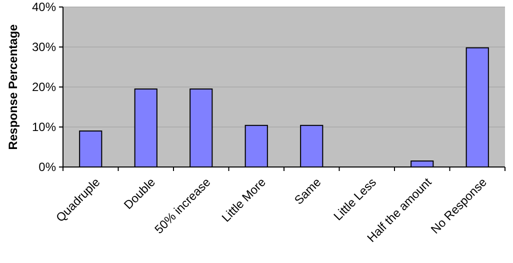 This screenshot has height=263, width=513. I want to click on y-tick-label: 0%, so click(47, 167).